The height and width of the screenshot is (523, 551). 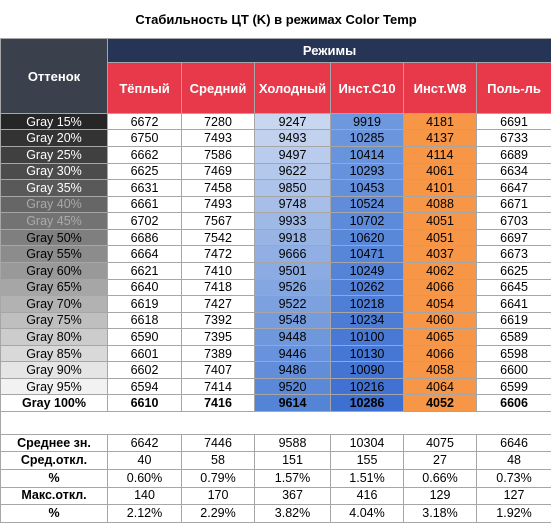 I want to click on cell: 6619, so click(x=144, y=304).